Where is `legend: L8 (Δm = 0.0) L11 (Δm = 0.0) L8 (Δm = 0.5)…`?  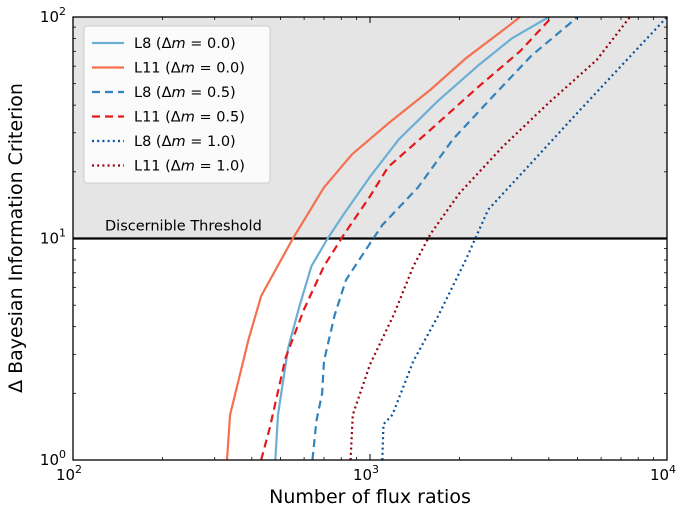 legend: L8 (Δm = 0.0) L11 (Δm = 0.0) L8 (Δm = 0.5)… is located at coordinates (177, 104).